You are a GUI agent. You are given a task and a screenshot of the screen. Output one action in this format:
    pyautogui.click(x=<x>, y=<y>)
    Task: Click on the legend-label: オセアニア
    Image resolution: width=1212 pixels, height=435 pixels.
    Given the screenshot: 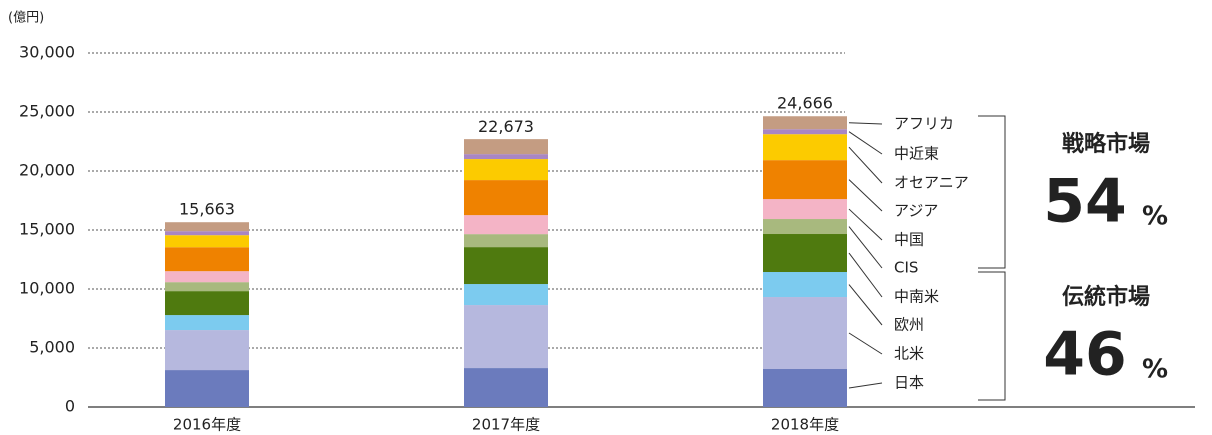 What is the action you would take?
    pyautogui.click(x=931, y=183)
    